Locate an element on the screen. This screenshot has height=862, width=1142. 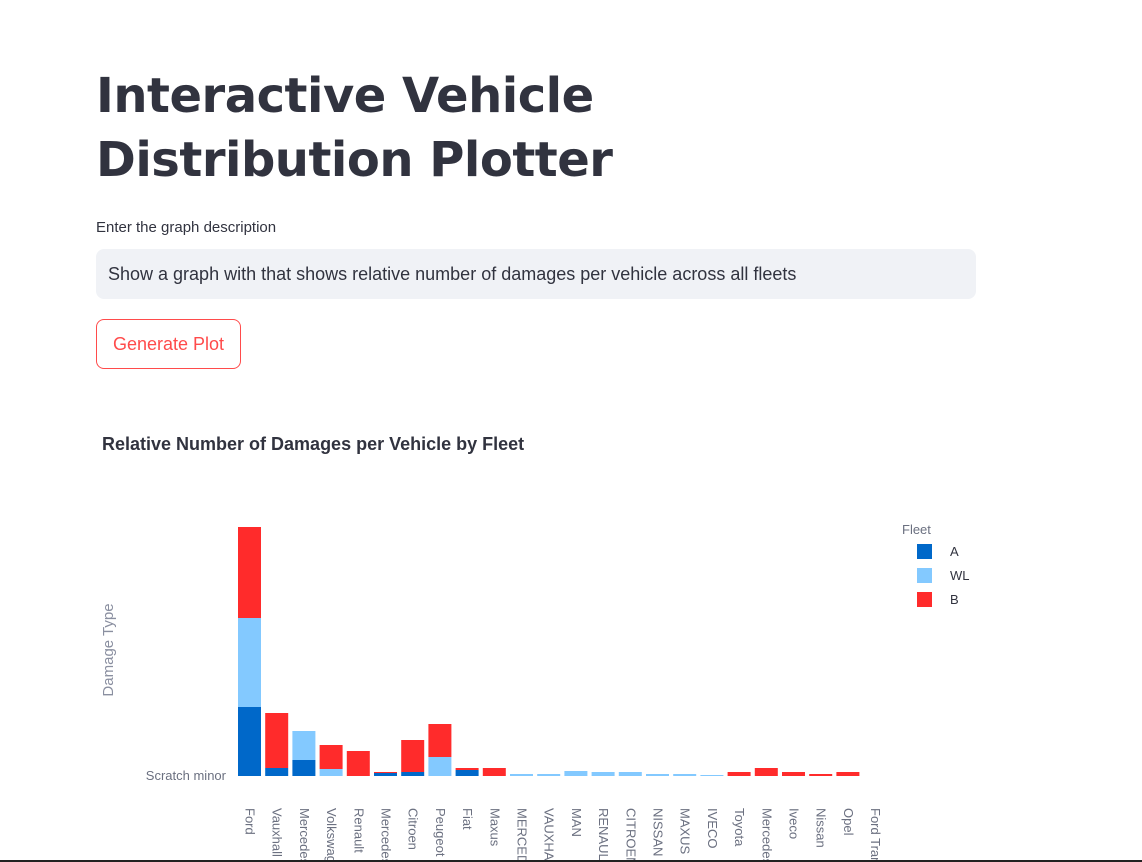
x-tick-label: IVECO is located at coordinates (712, 828).